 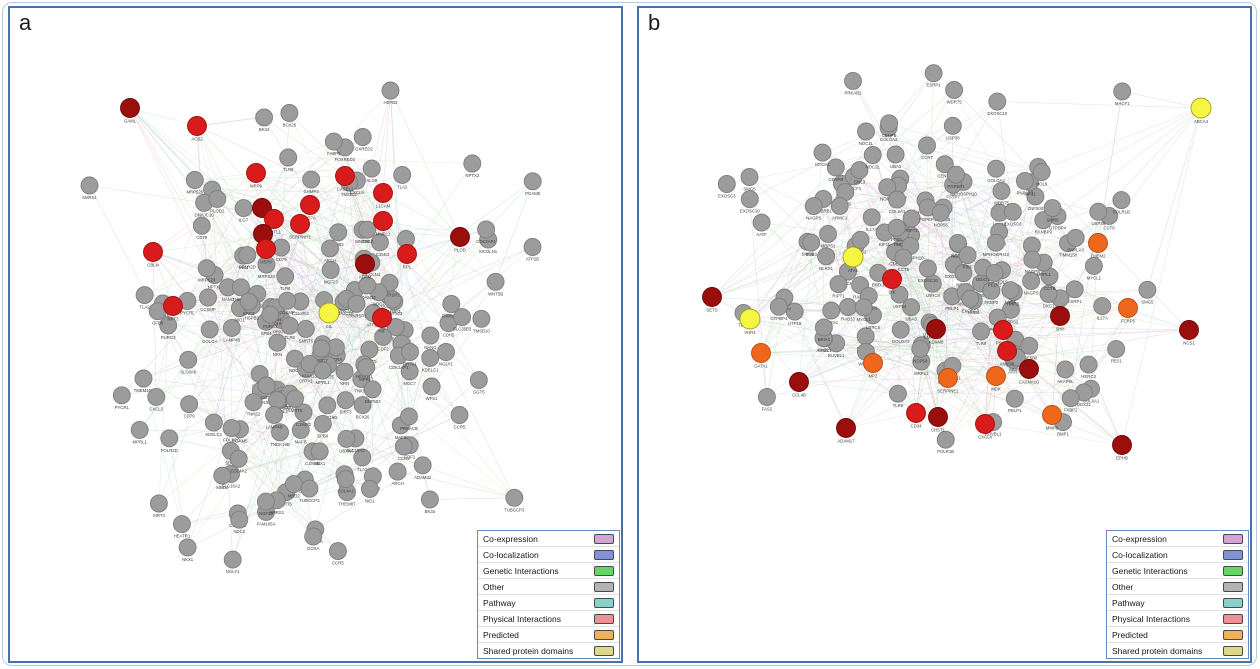 What do you see at coordinates (339, 244) in the screenshot?
I see `gene-node-label: TUB2` at bounding box center [339, 244].